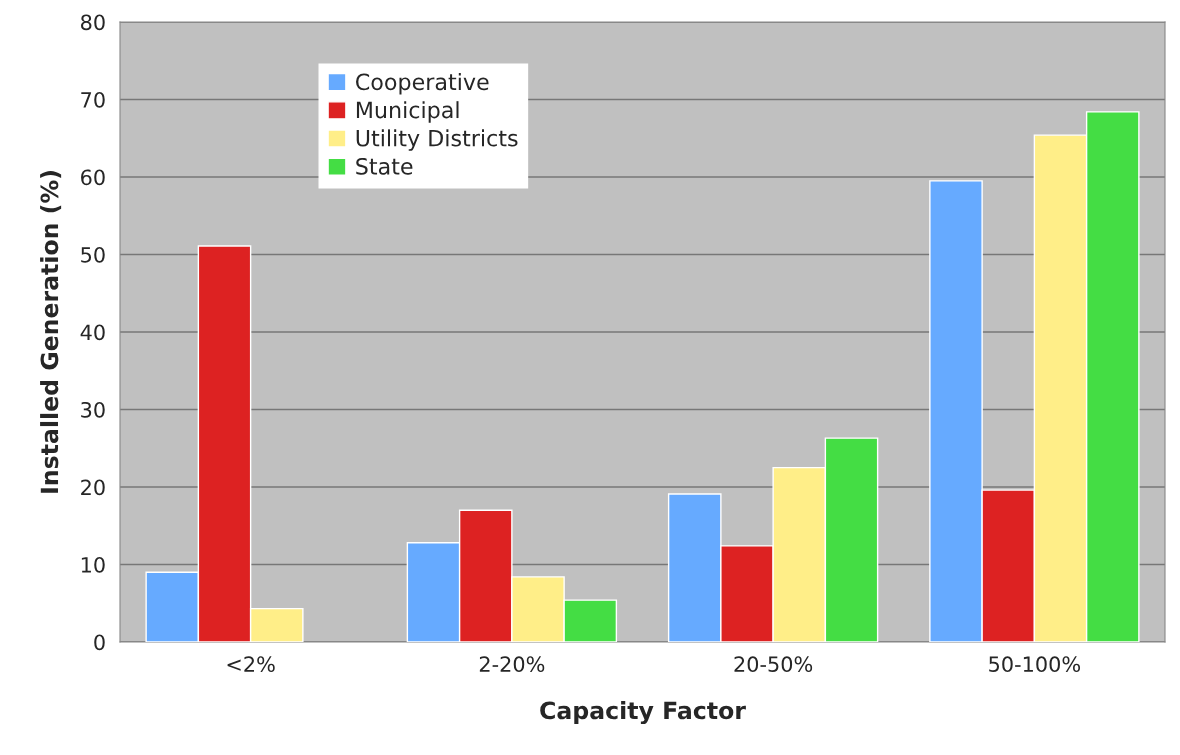 The image size is (1180, 755). What do you see at coordinates (92, 332) in the screenshot?
I see `y-tick-label: 40` at bounding box center [92, 332].